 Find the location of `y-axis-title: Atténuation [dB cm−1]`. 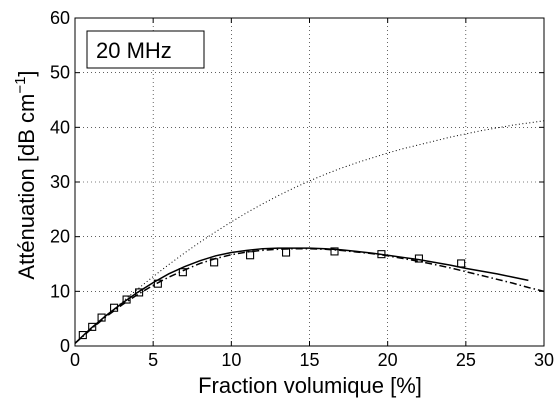

y-axis-title: Atténuation [dB cm−1] is located at coordinates (25, 174).